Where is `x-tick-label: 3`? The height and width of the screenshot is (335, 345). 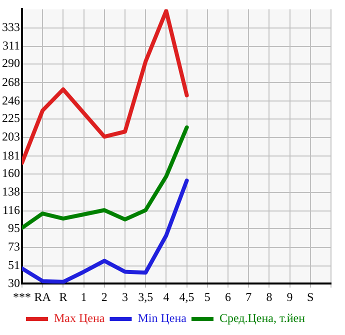 x-tick-label: 3 is located at coordinates (125, 297).